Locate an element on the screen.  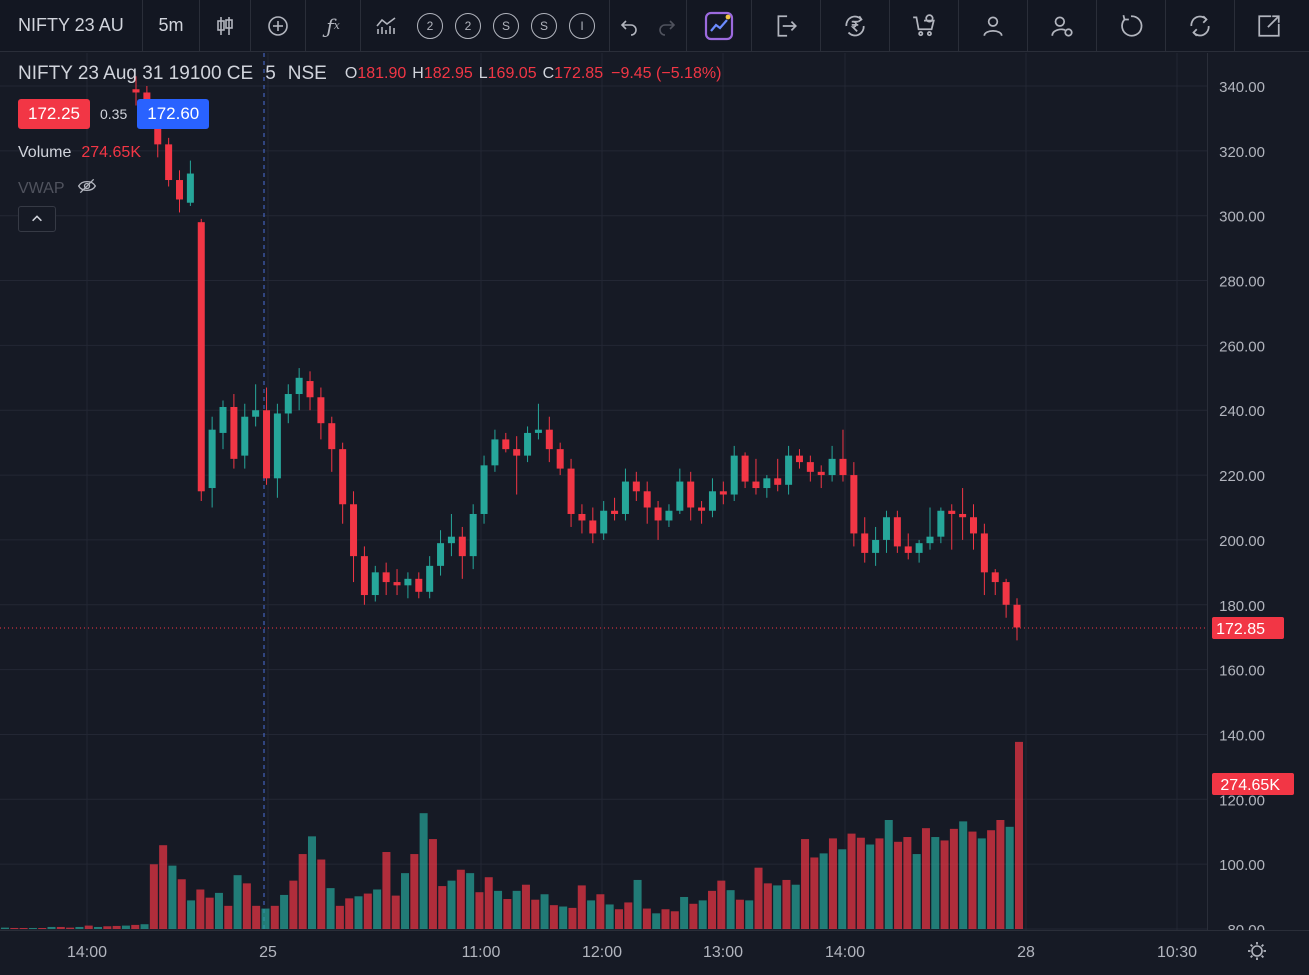
user-icon is located at coordinates (993, 26).